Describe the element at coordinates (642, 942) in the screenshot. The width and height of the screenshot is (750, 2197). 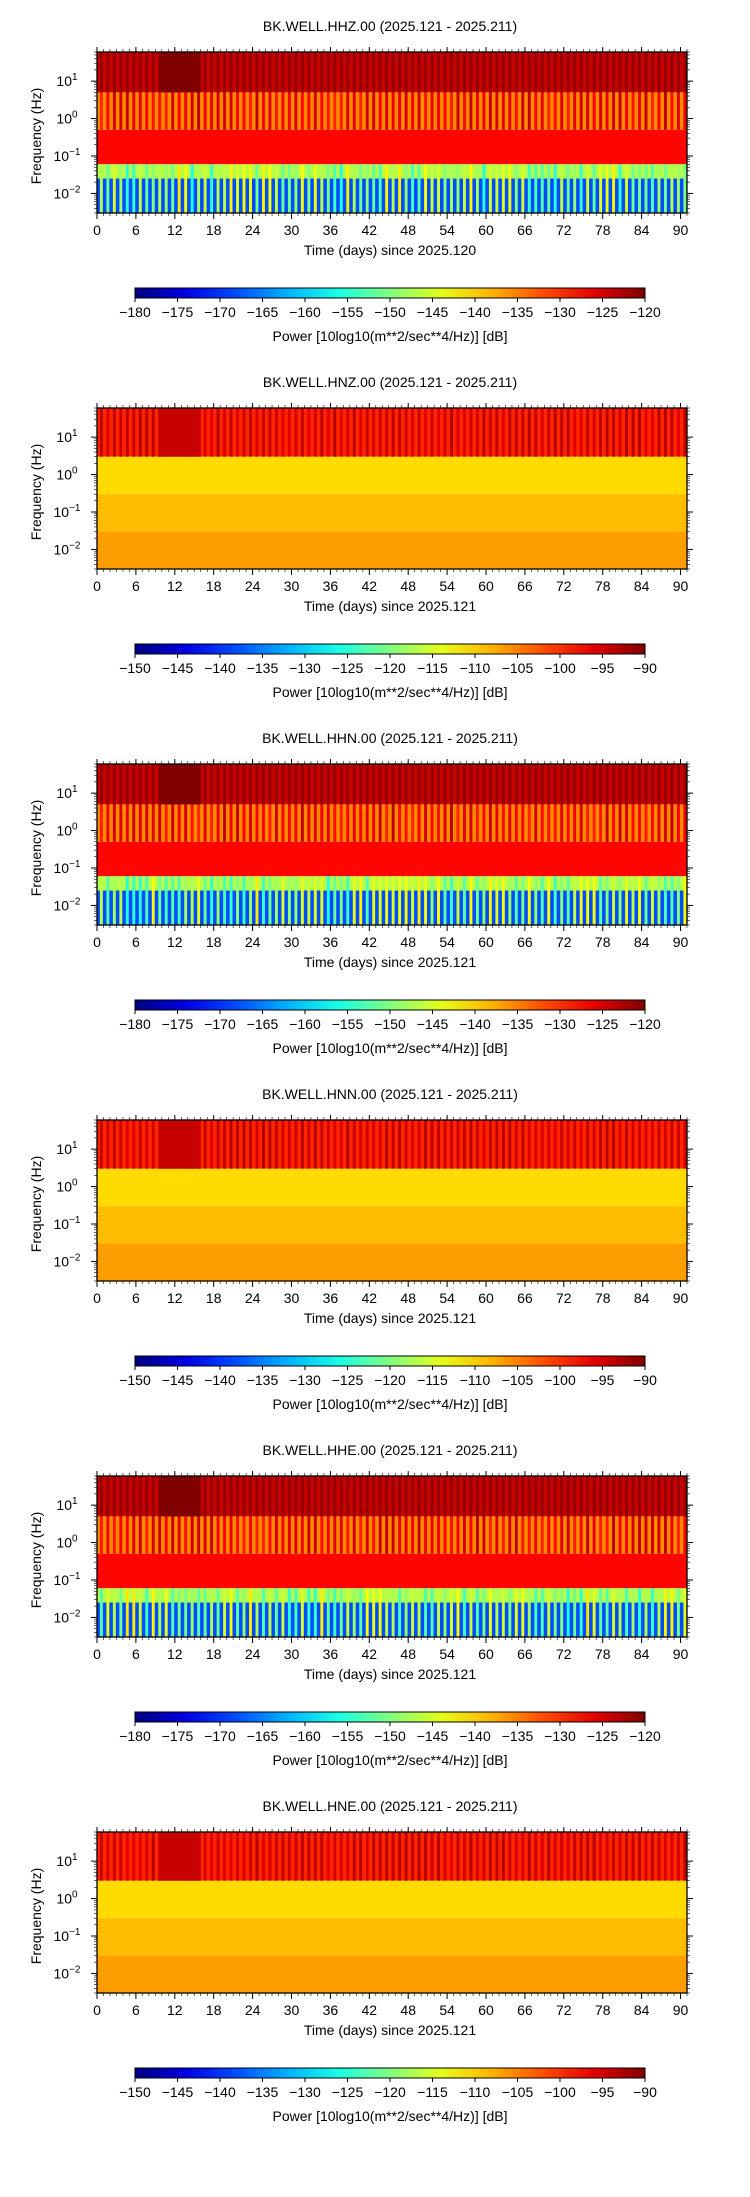
I see `x-tick-label: 84` at that location.